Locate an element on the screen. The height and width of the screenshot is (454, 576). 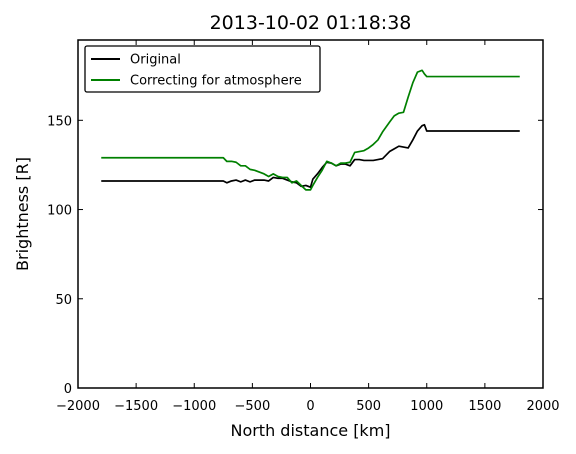
x-tick-label: −1500 is located at coordinates (136, 406).